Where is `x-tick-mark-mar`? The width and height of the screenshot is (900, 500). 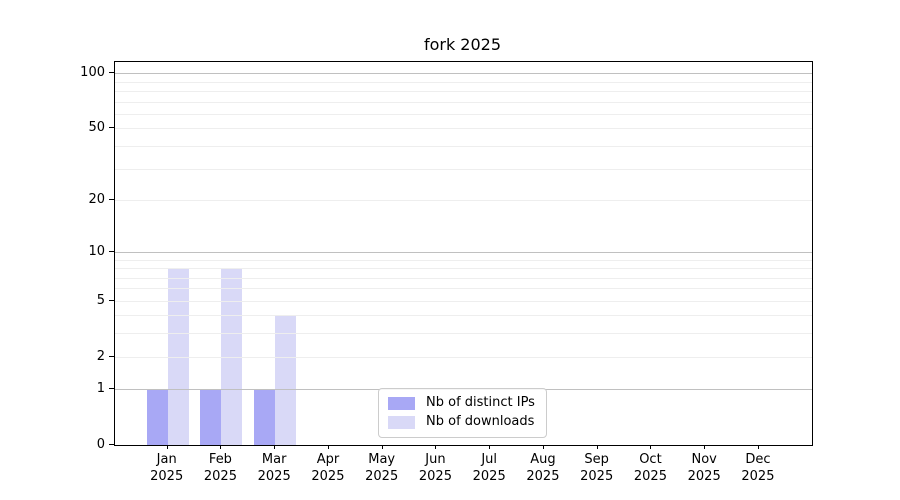 x-tick-mark-mar is located at coordinates (275, 447).